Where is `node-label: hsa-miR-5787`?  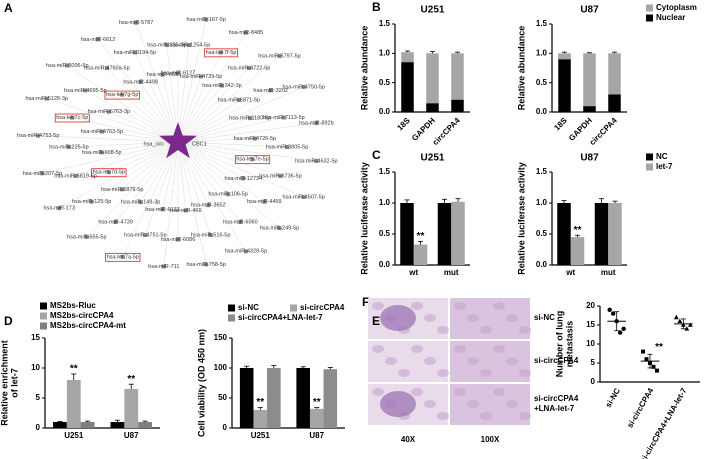
node-label: hsa-miR-5787 is located at coordinates (136, 23).